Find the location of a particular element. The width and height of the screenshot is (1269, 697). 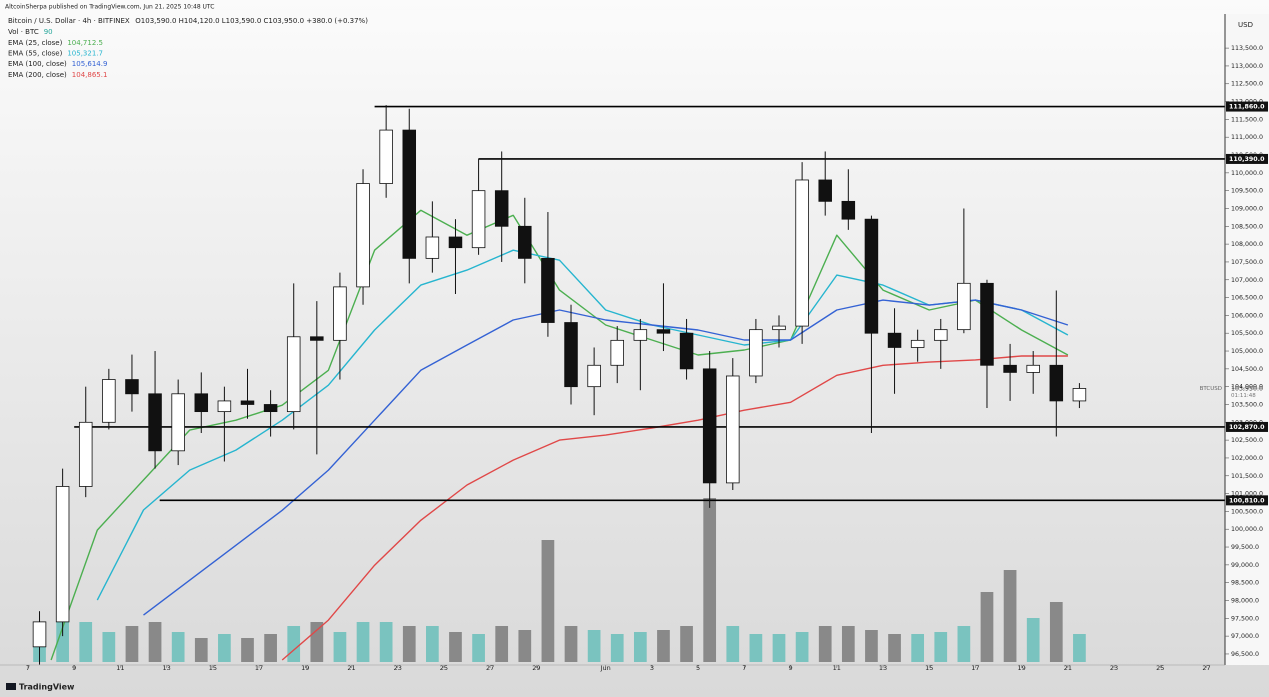

legend-entry: EMA (55, close) 105,321.7 is located at coordinates (55, 54).